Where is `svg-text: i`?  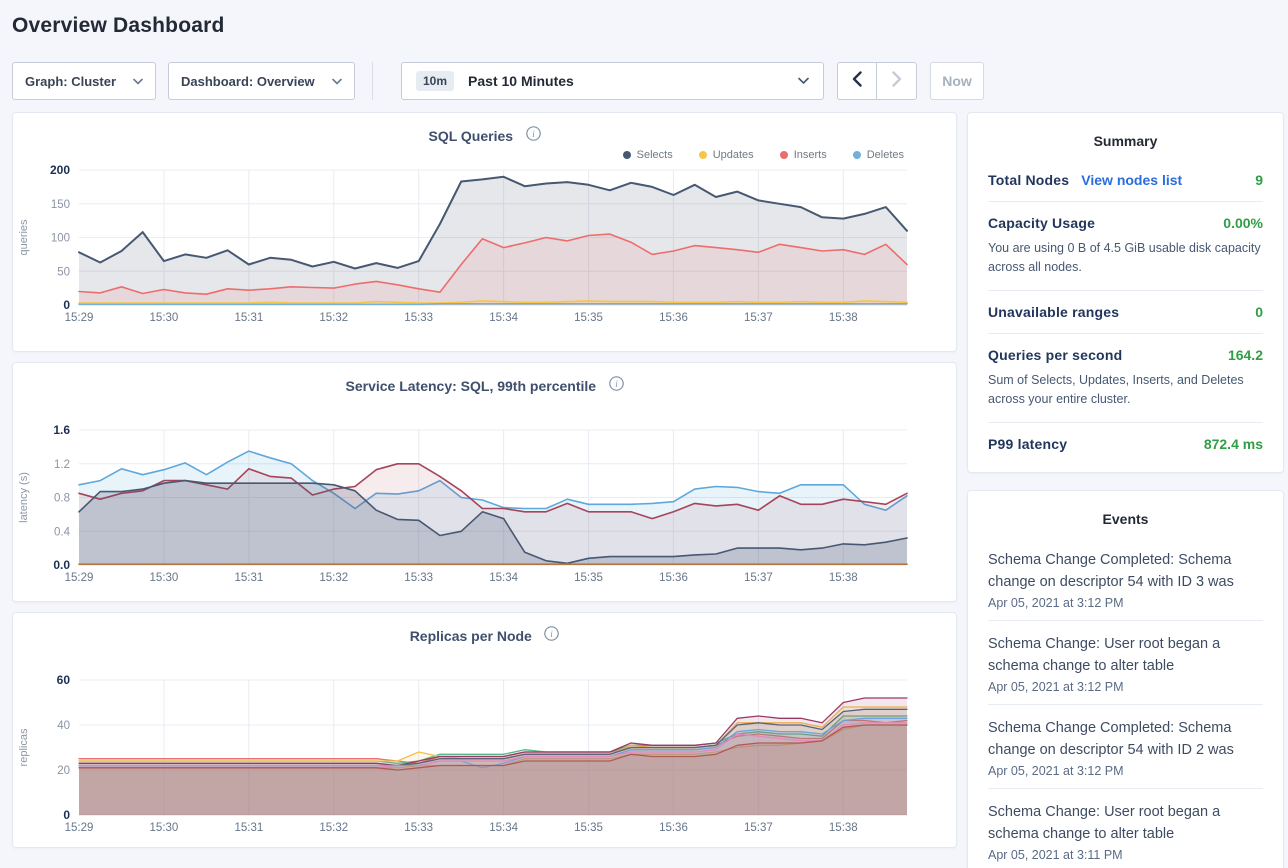 svg-text: i is located at coordinates (552, 634).